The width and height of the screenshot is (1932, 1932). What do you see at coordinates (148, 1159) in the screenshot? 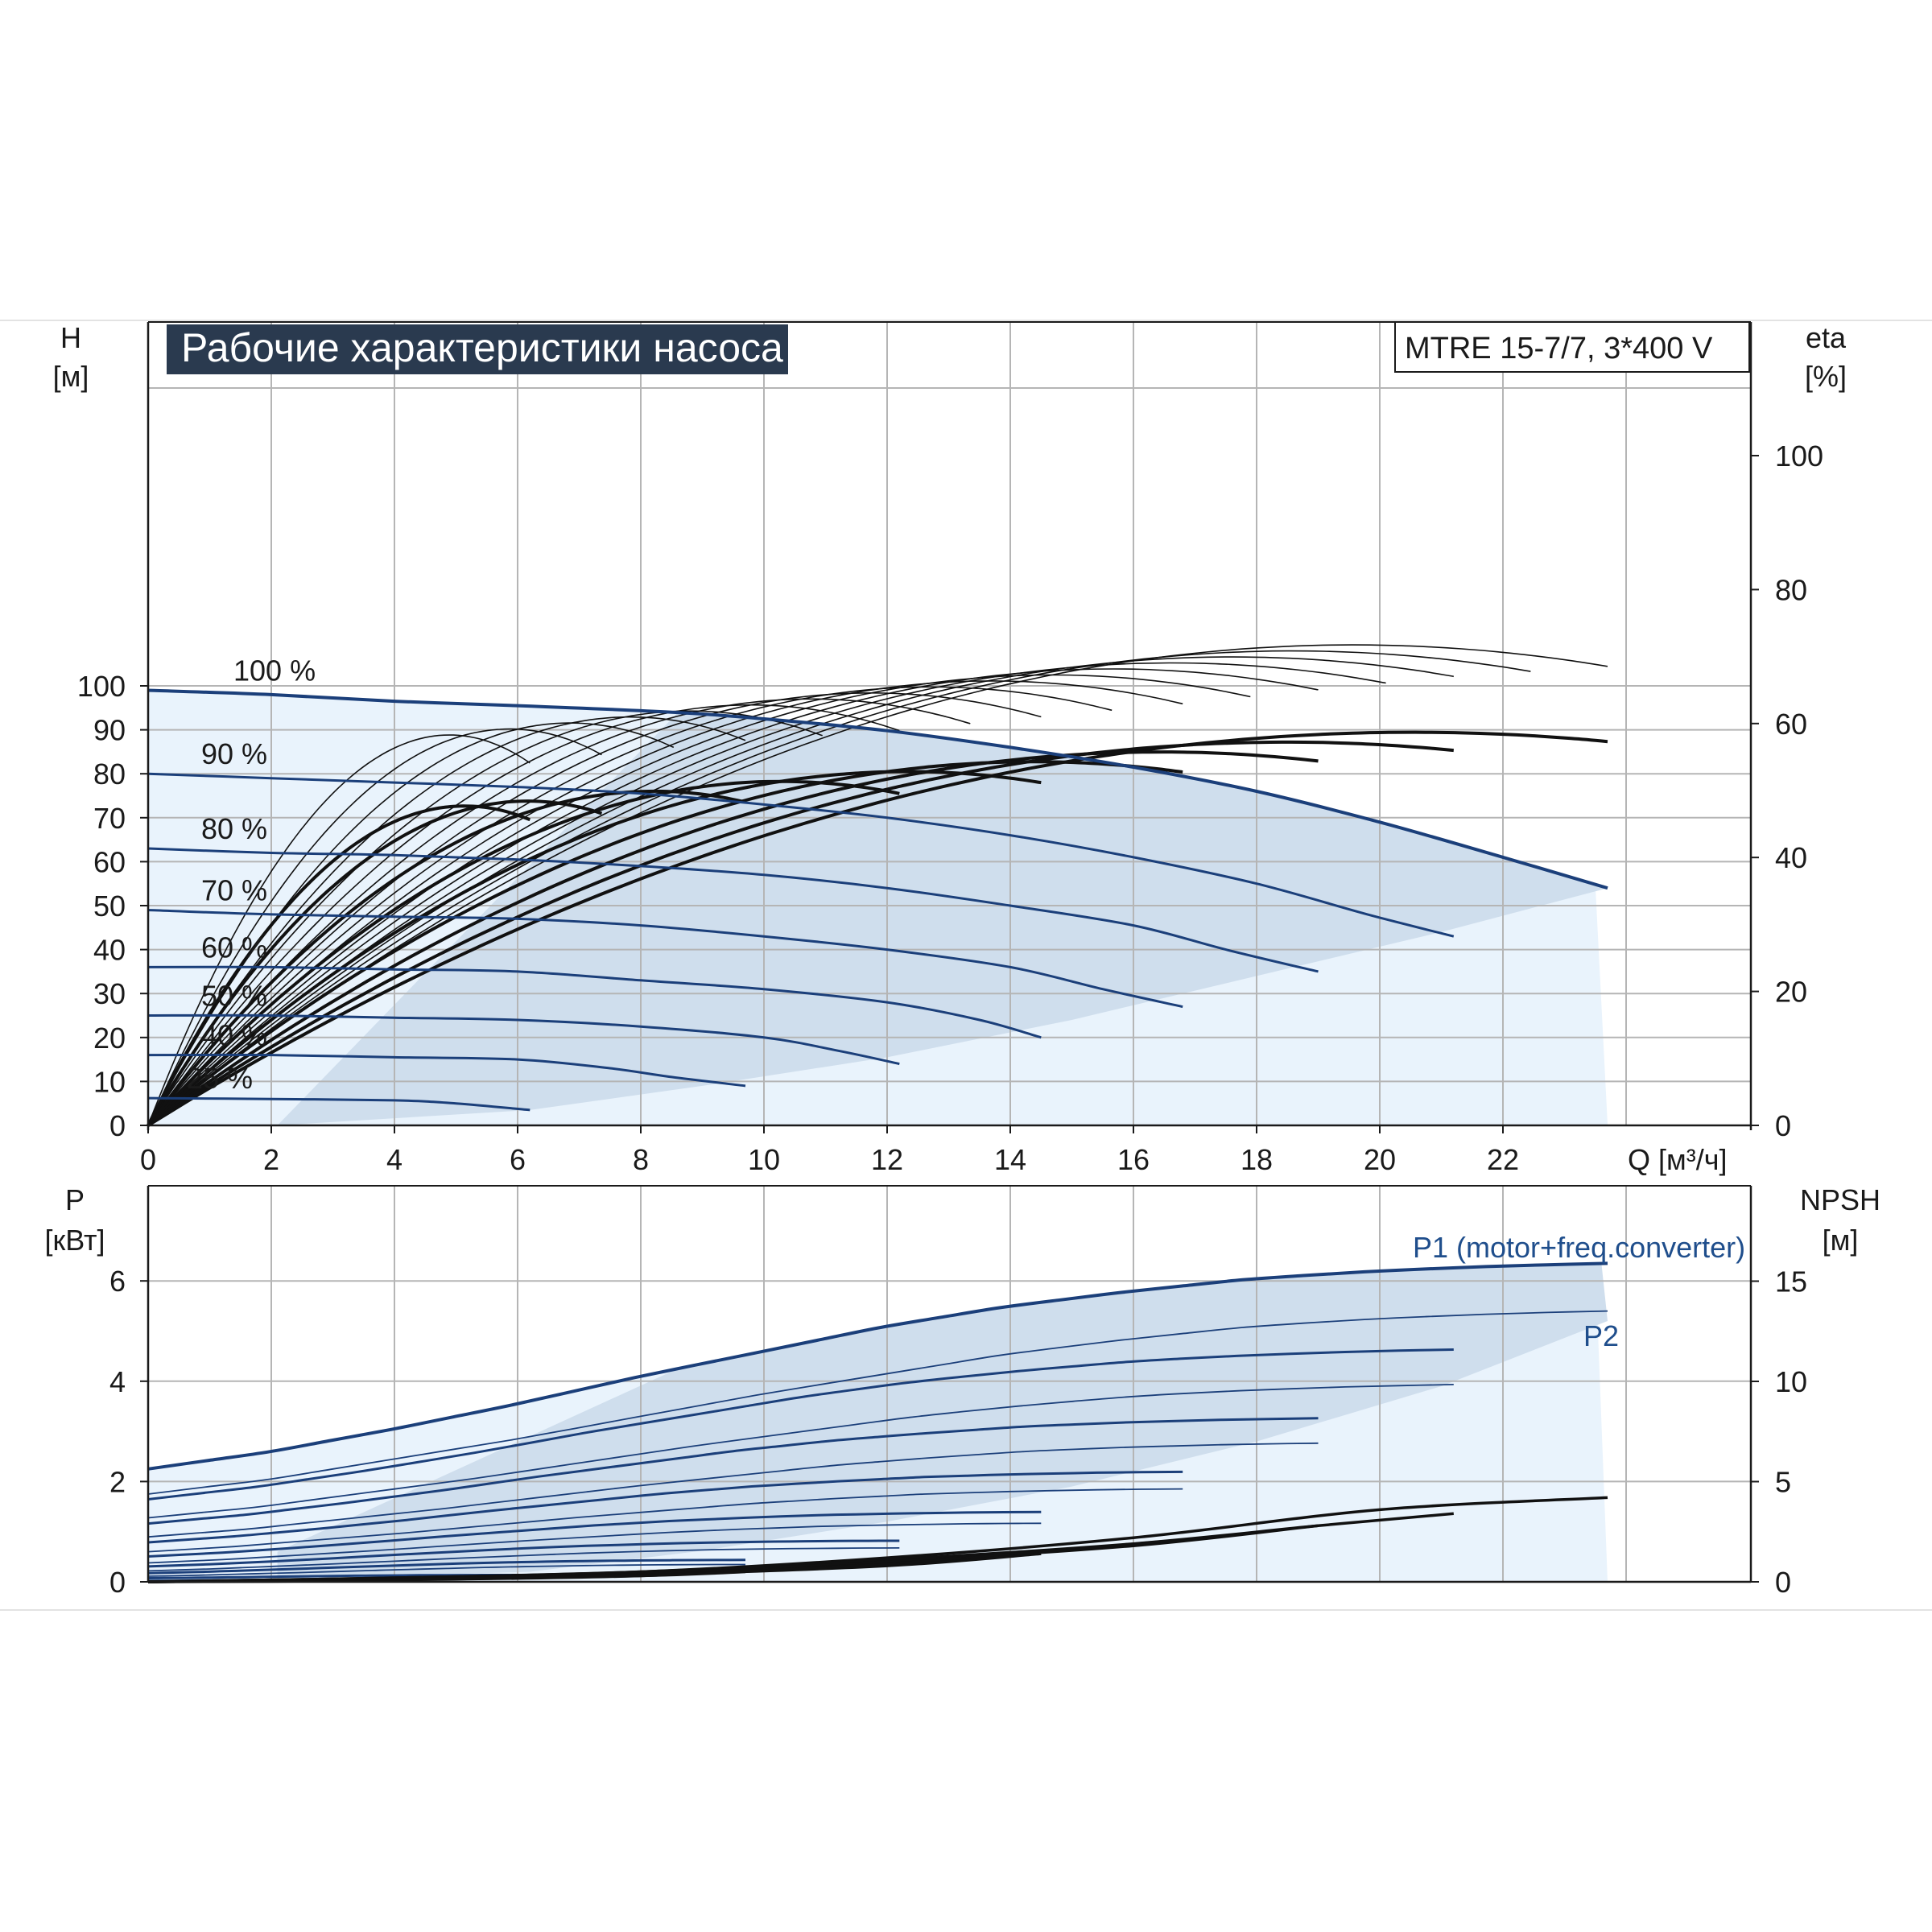
I see `flow-tick-label: 0` at bounding box center [148, 1159].